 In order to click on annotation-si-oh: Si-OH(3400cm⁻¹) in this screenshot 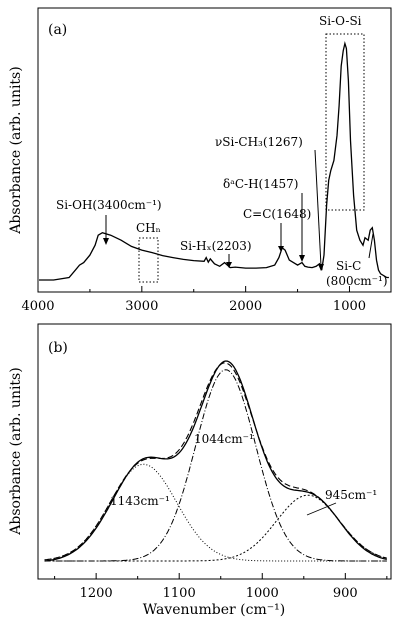, I will do `click(109, 205)`.